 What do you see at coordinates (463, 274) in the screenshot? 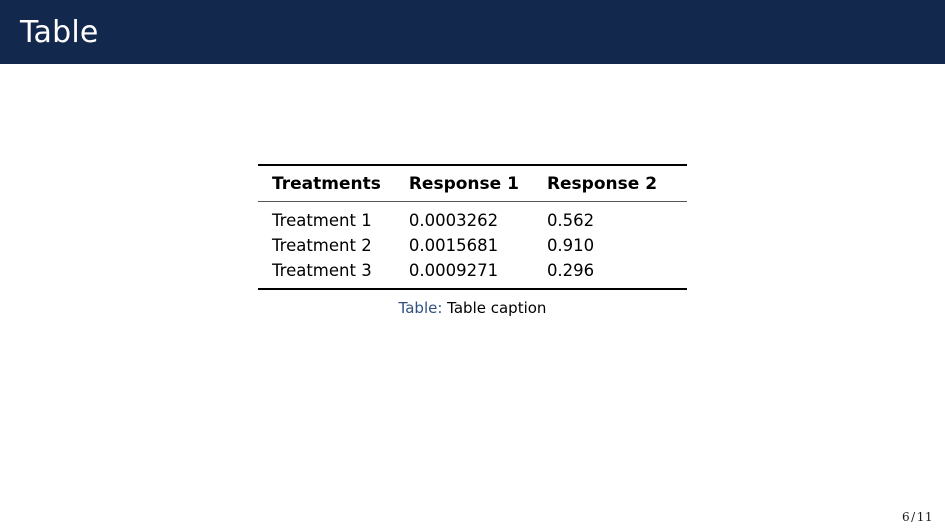
I see `cell-response-1: 0.0009271` at bounding box center [463, 274].